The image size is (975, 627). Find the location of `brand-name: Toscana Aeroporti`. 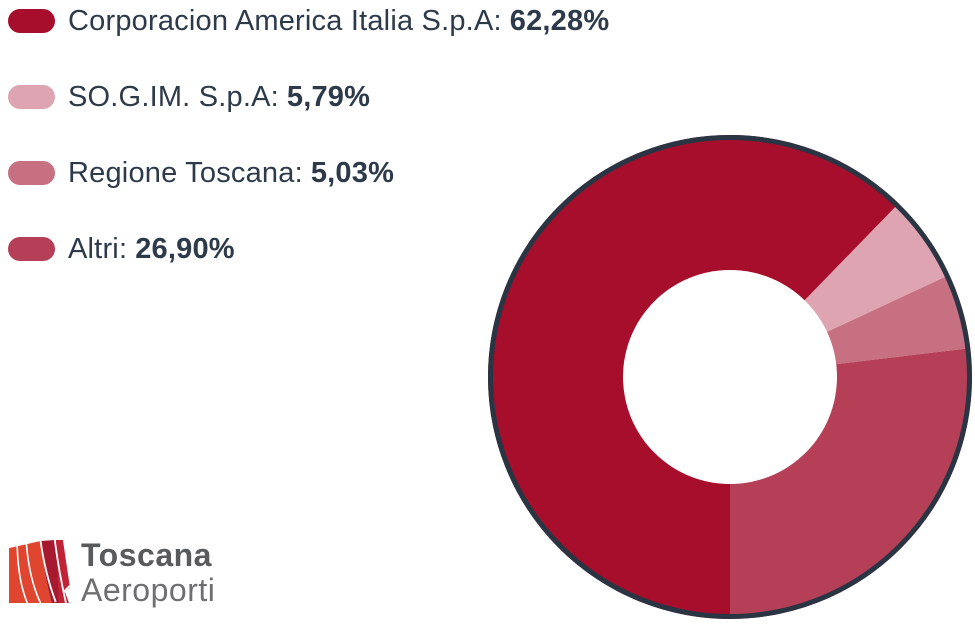

brand-name: Toscana Aeroporti is located at coordinates (148, 573).